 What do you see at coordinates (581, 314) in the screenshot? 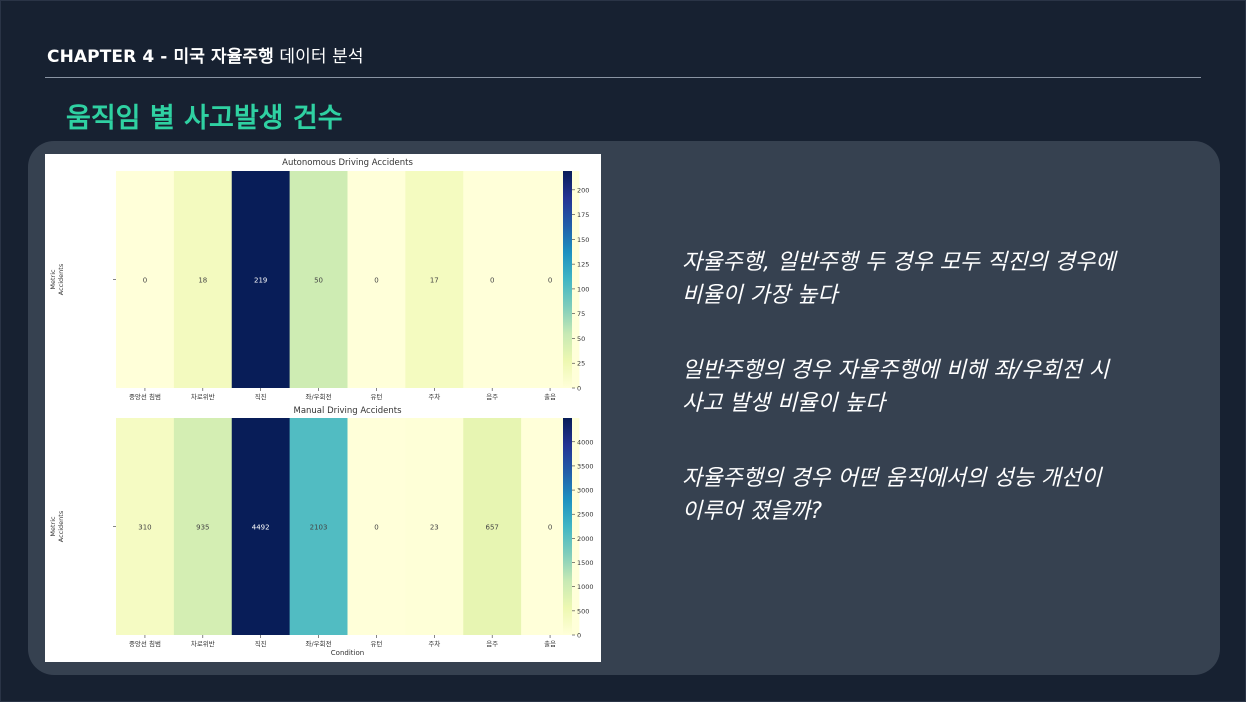
I see `colorbar-tick-label: 75` at bounding box center [581, 314].